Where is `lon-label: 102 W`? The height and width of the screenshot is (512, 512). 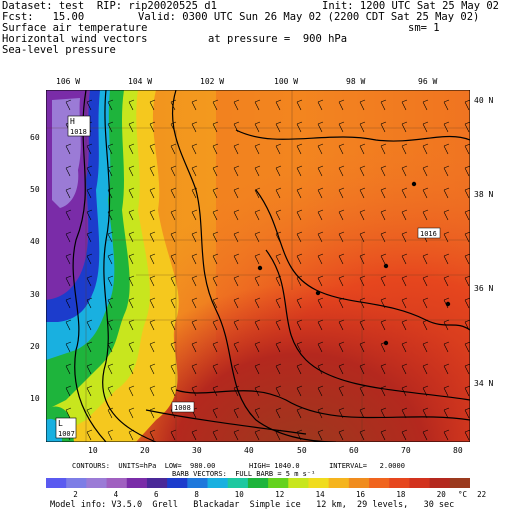
lon-label: 102 W is located at coordinates (212, 81).